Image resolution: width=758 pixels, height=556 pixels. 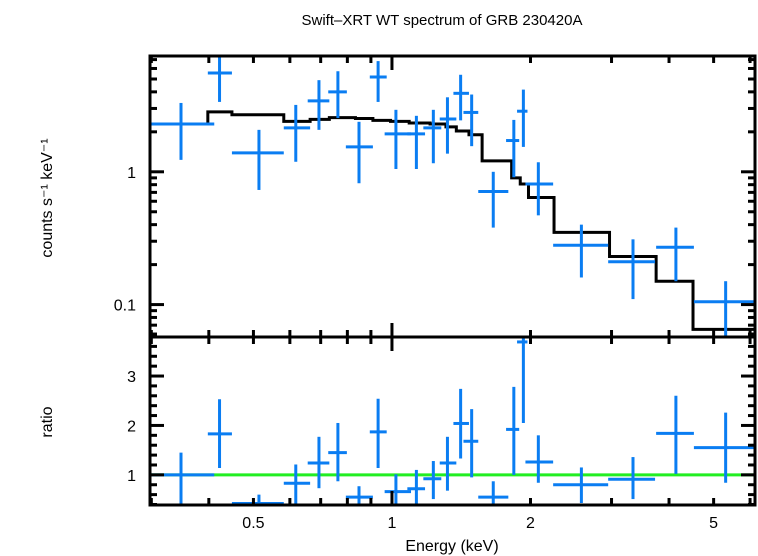 What do you see at coordinates (47, 197) in the screenshot?
I see `y-axis-label-spectrum: counts s⁻¹ keV⁻¹` at bounding box center [47, 197].